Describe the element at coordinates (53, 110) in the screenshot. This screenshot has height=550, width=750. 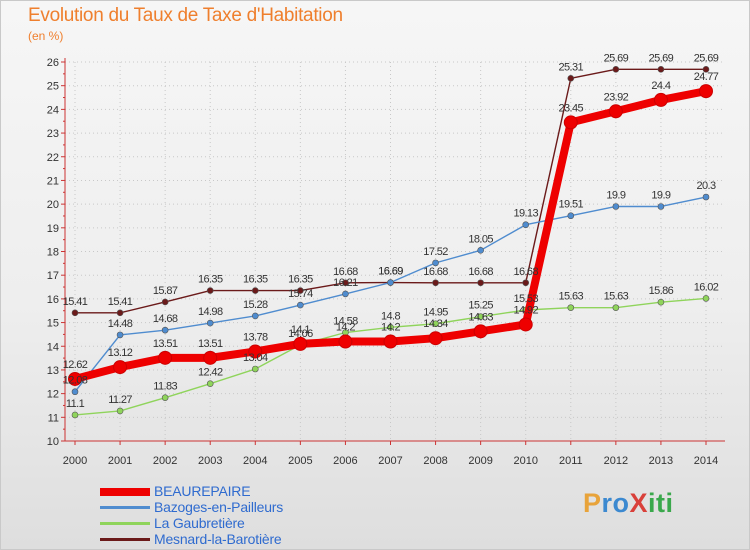
I see `y-tick-label: 24` at that location.